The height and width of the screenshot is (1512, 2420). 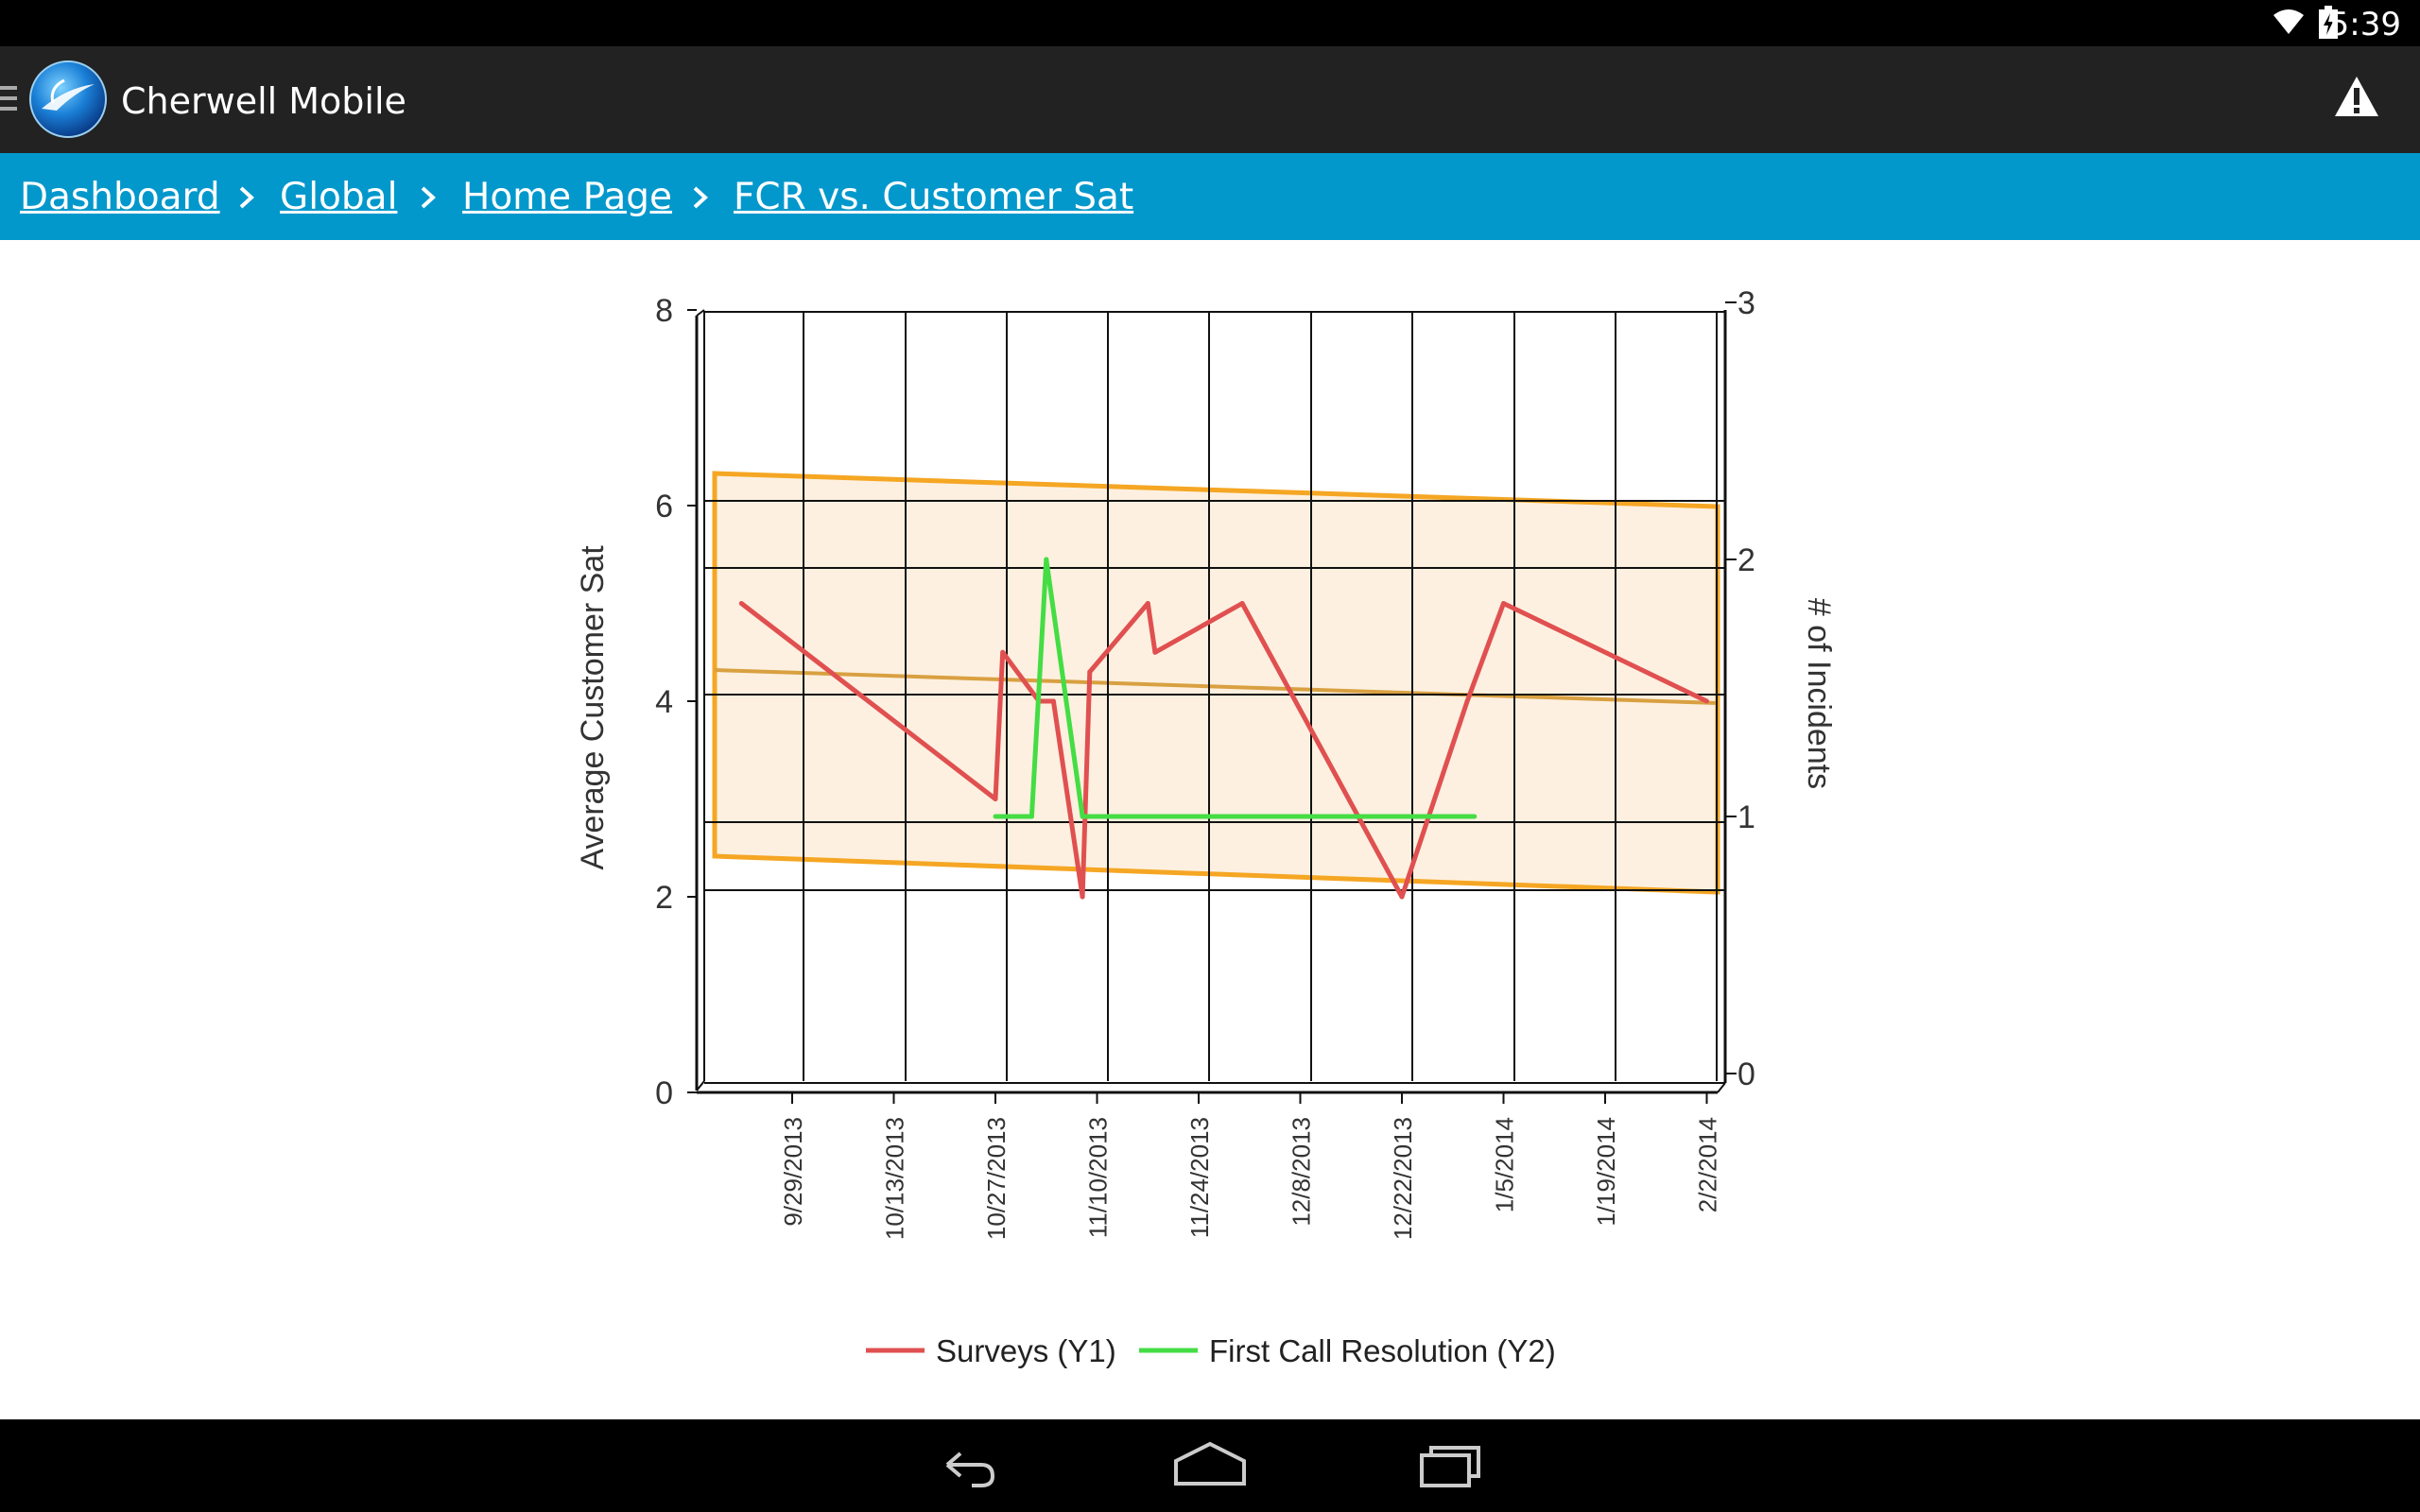 What do you see at coordinates (1746, 303) in the screenshot?
I see `y2-tick-label: 3` at bounding box center [1746, 303].